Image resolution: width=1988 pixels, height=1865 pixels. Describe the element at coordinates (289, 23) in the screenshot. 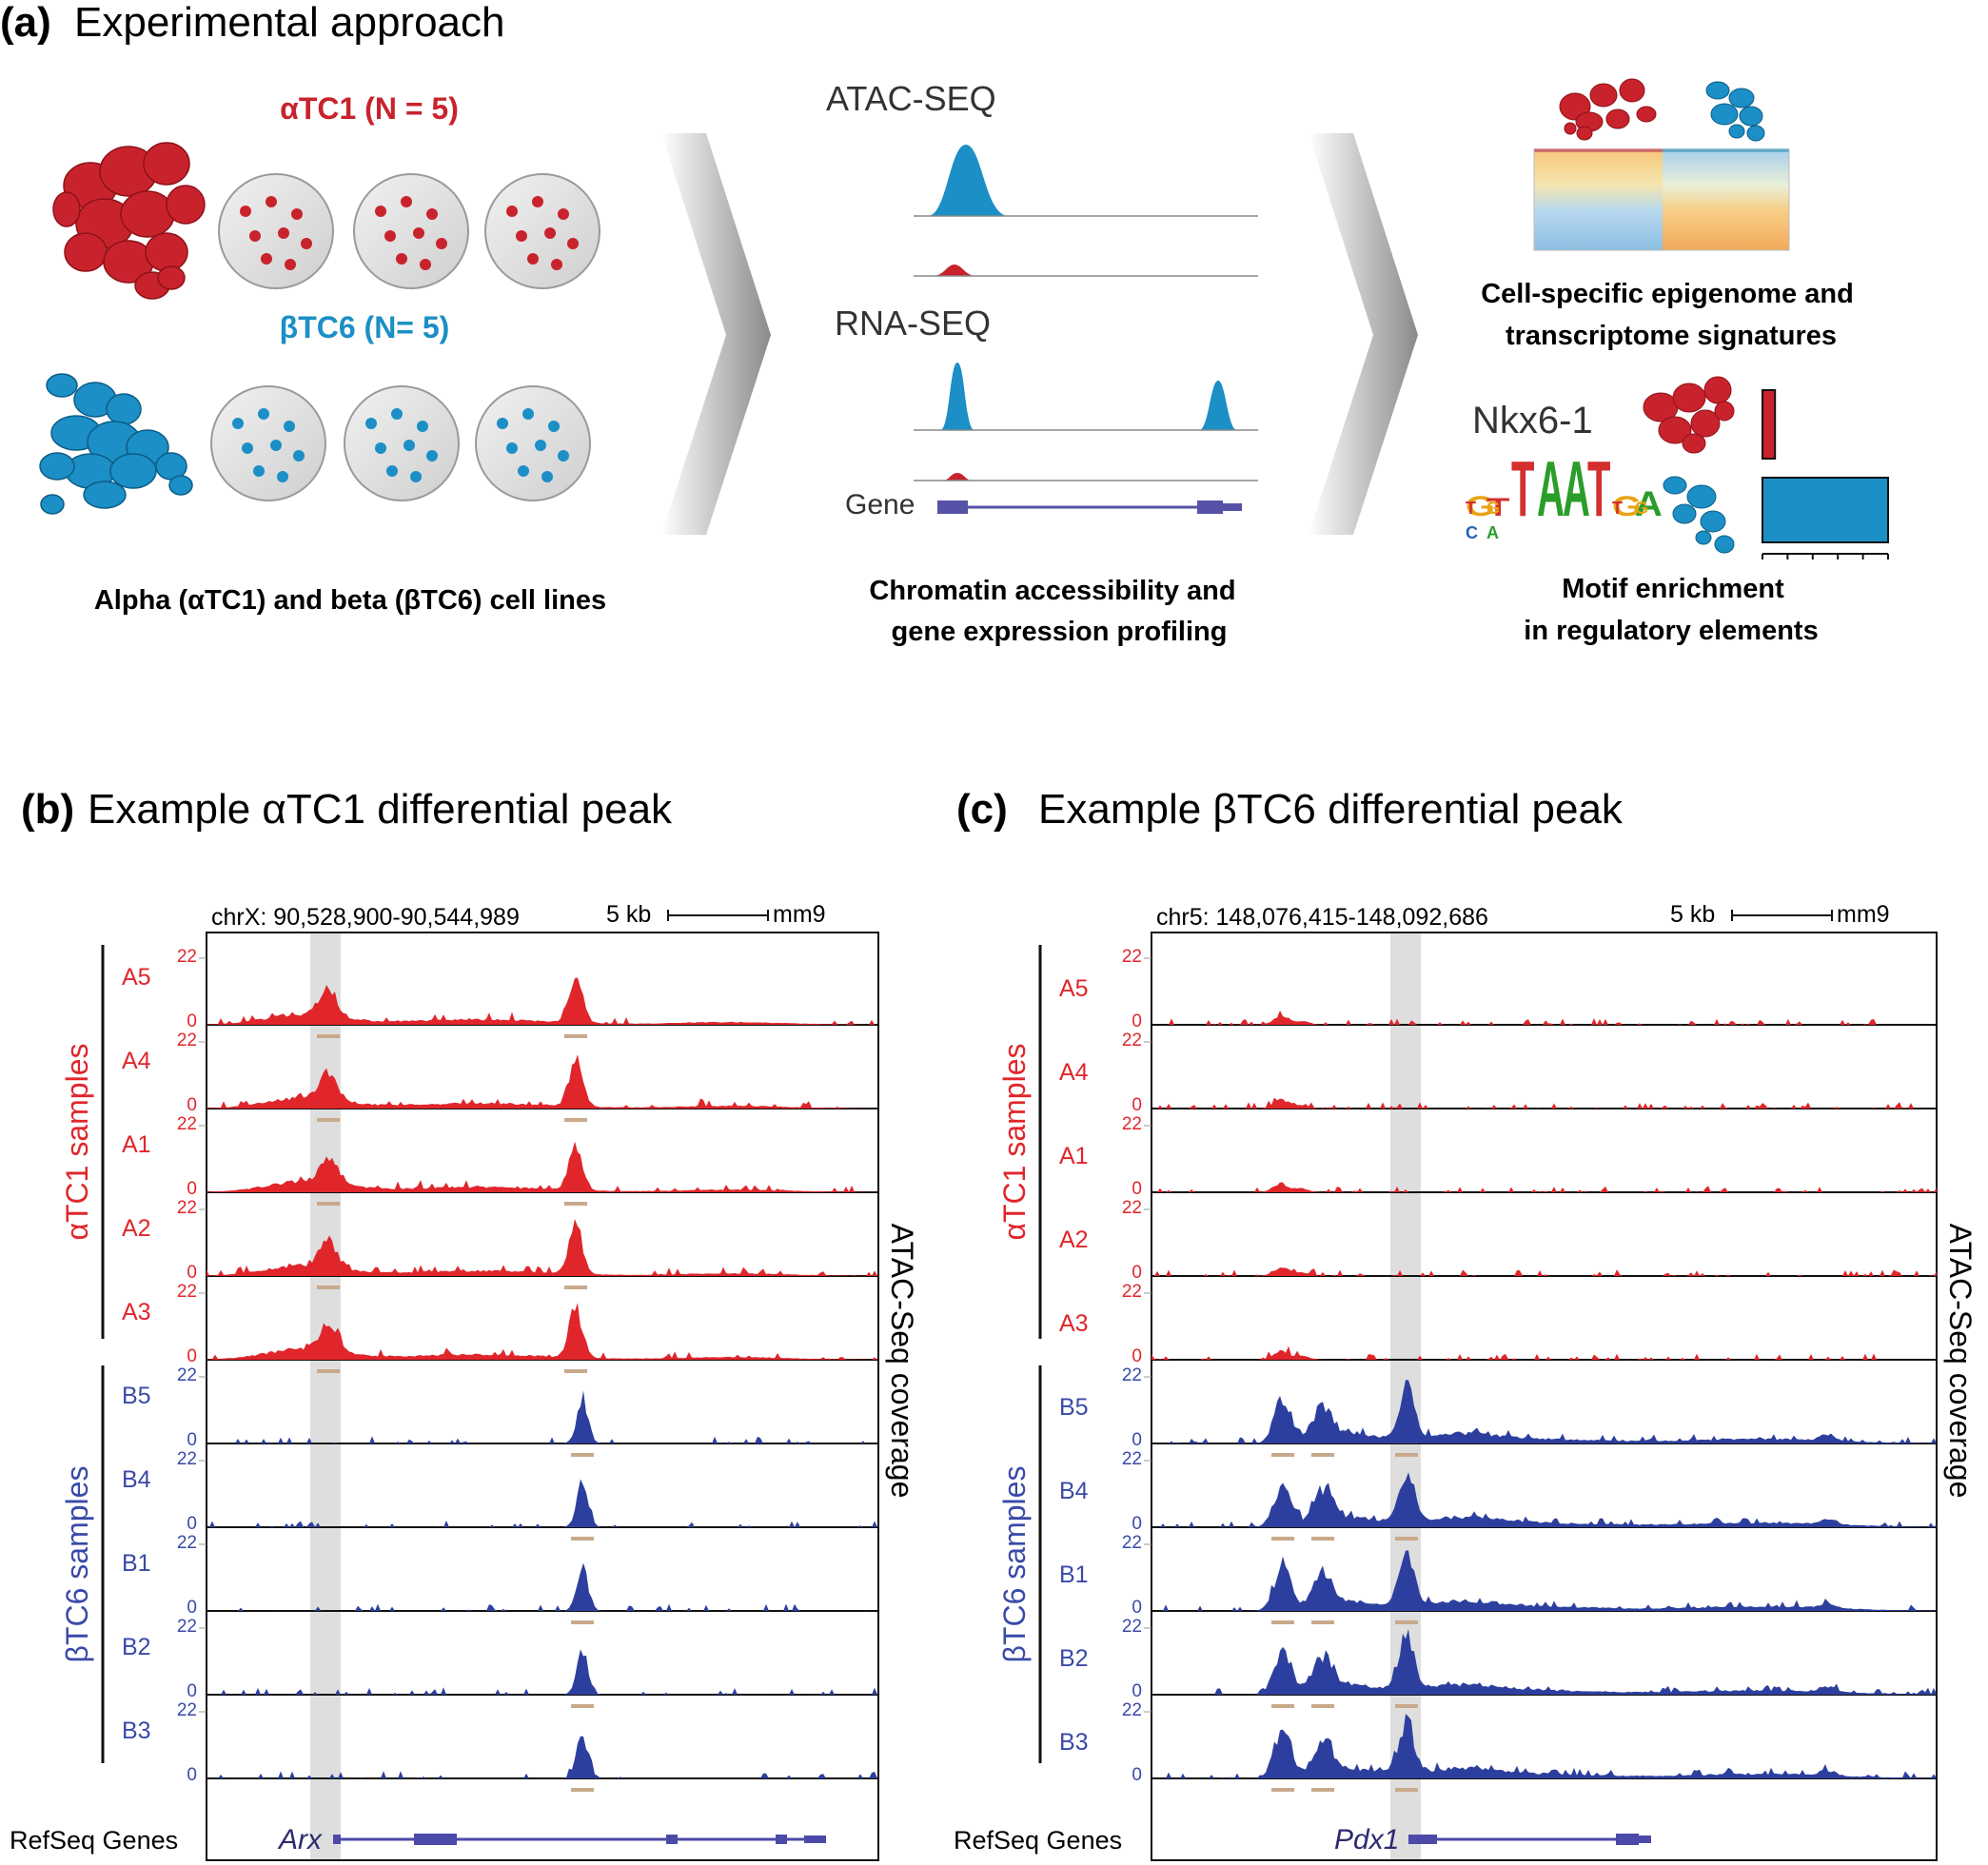

I see `panel-a-title: Experimental approach` at that location.